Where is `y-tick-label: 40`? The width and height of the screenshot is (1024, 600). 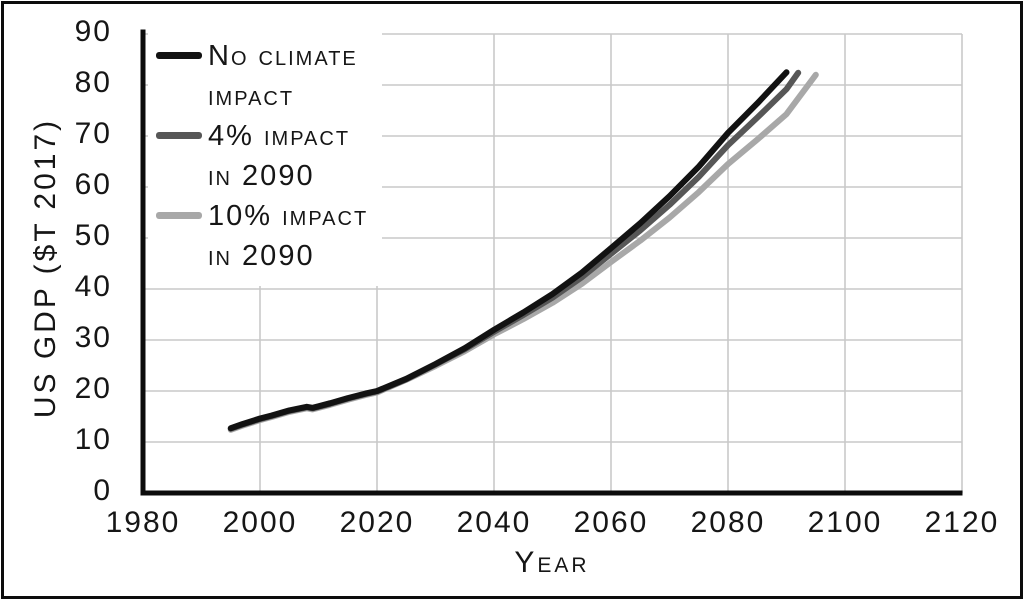 y-tick-label: 40 is located at coordinates (93, 286).